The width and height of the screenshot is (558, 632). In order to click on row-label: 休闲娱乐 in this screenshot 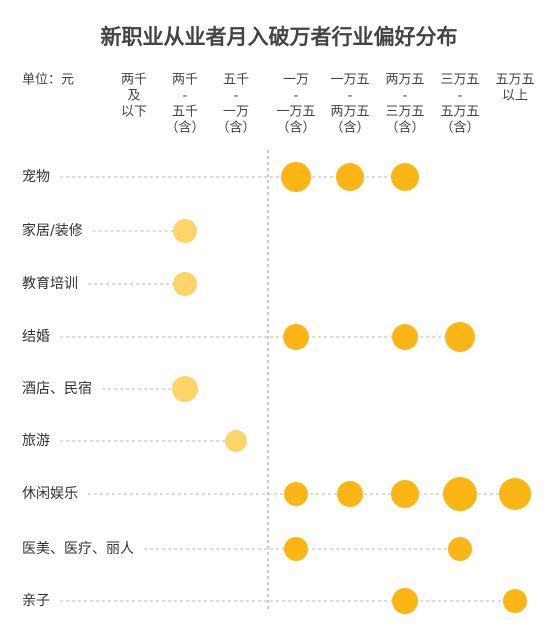, I will do `click(50, 494)`.